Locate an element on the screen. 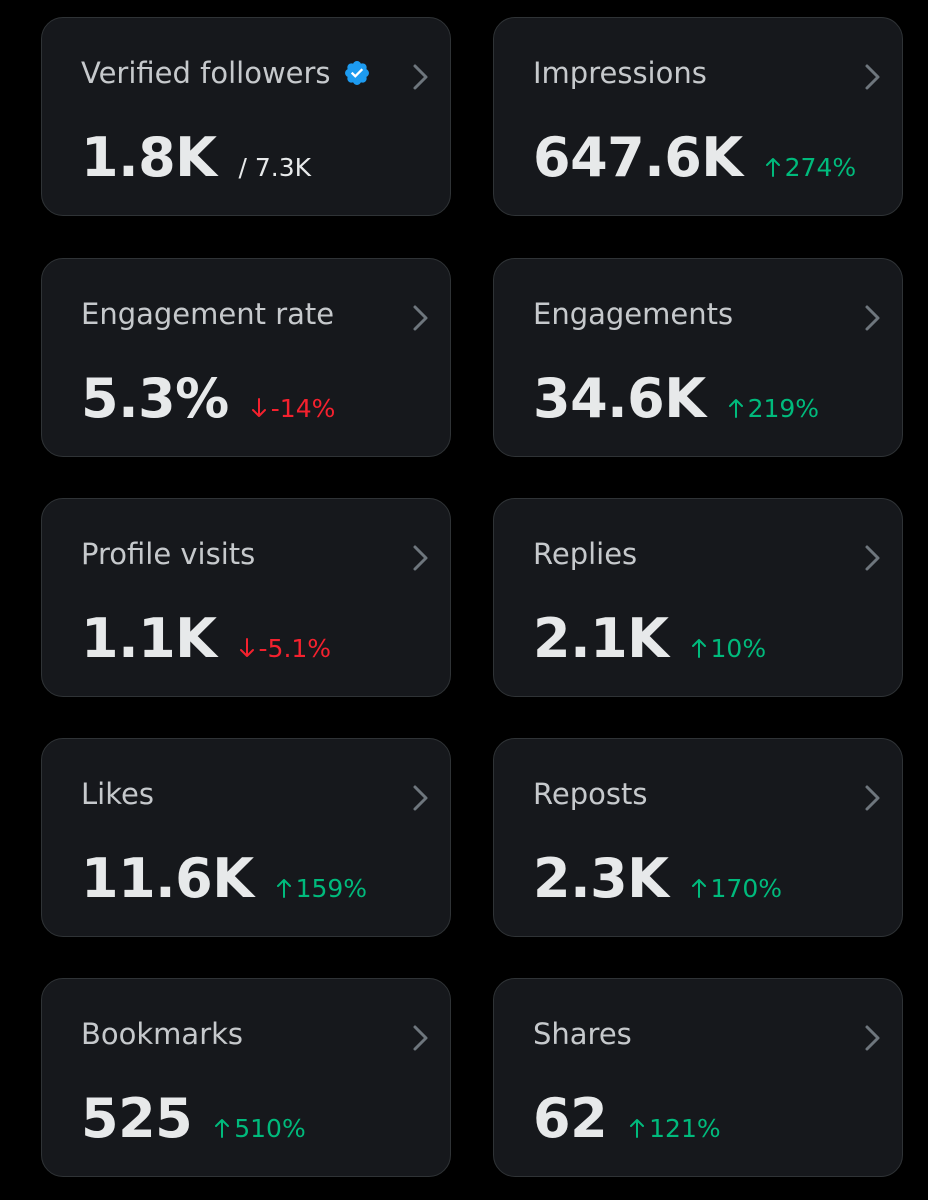 The width and height of the screenshot is (928, 1200). card-title: Profile visits is located at coordinates (168, 554).